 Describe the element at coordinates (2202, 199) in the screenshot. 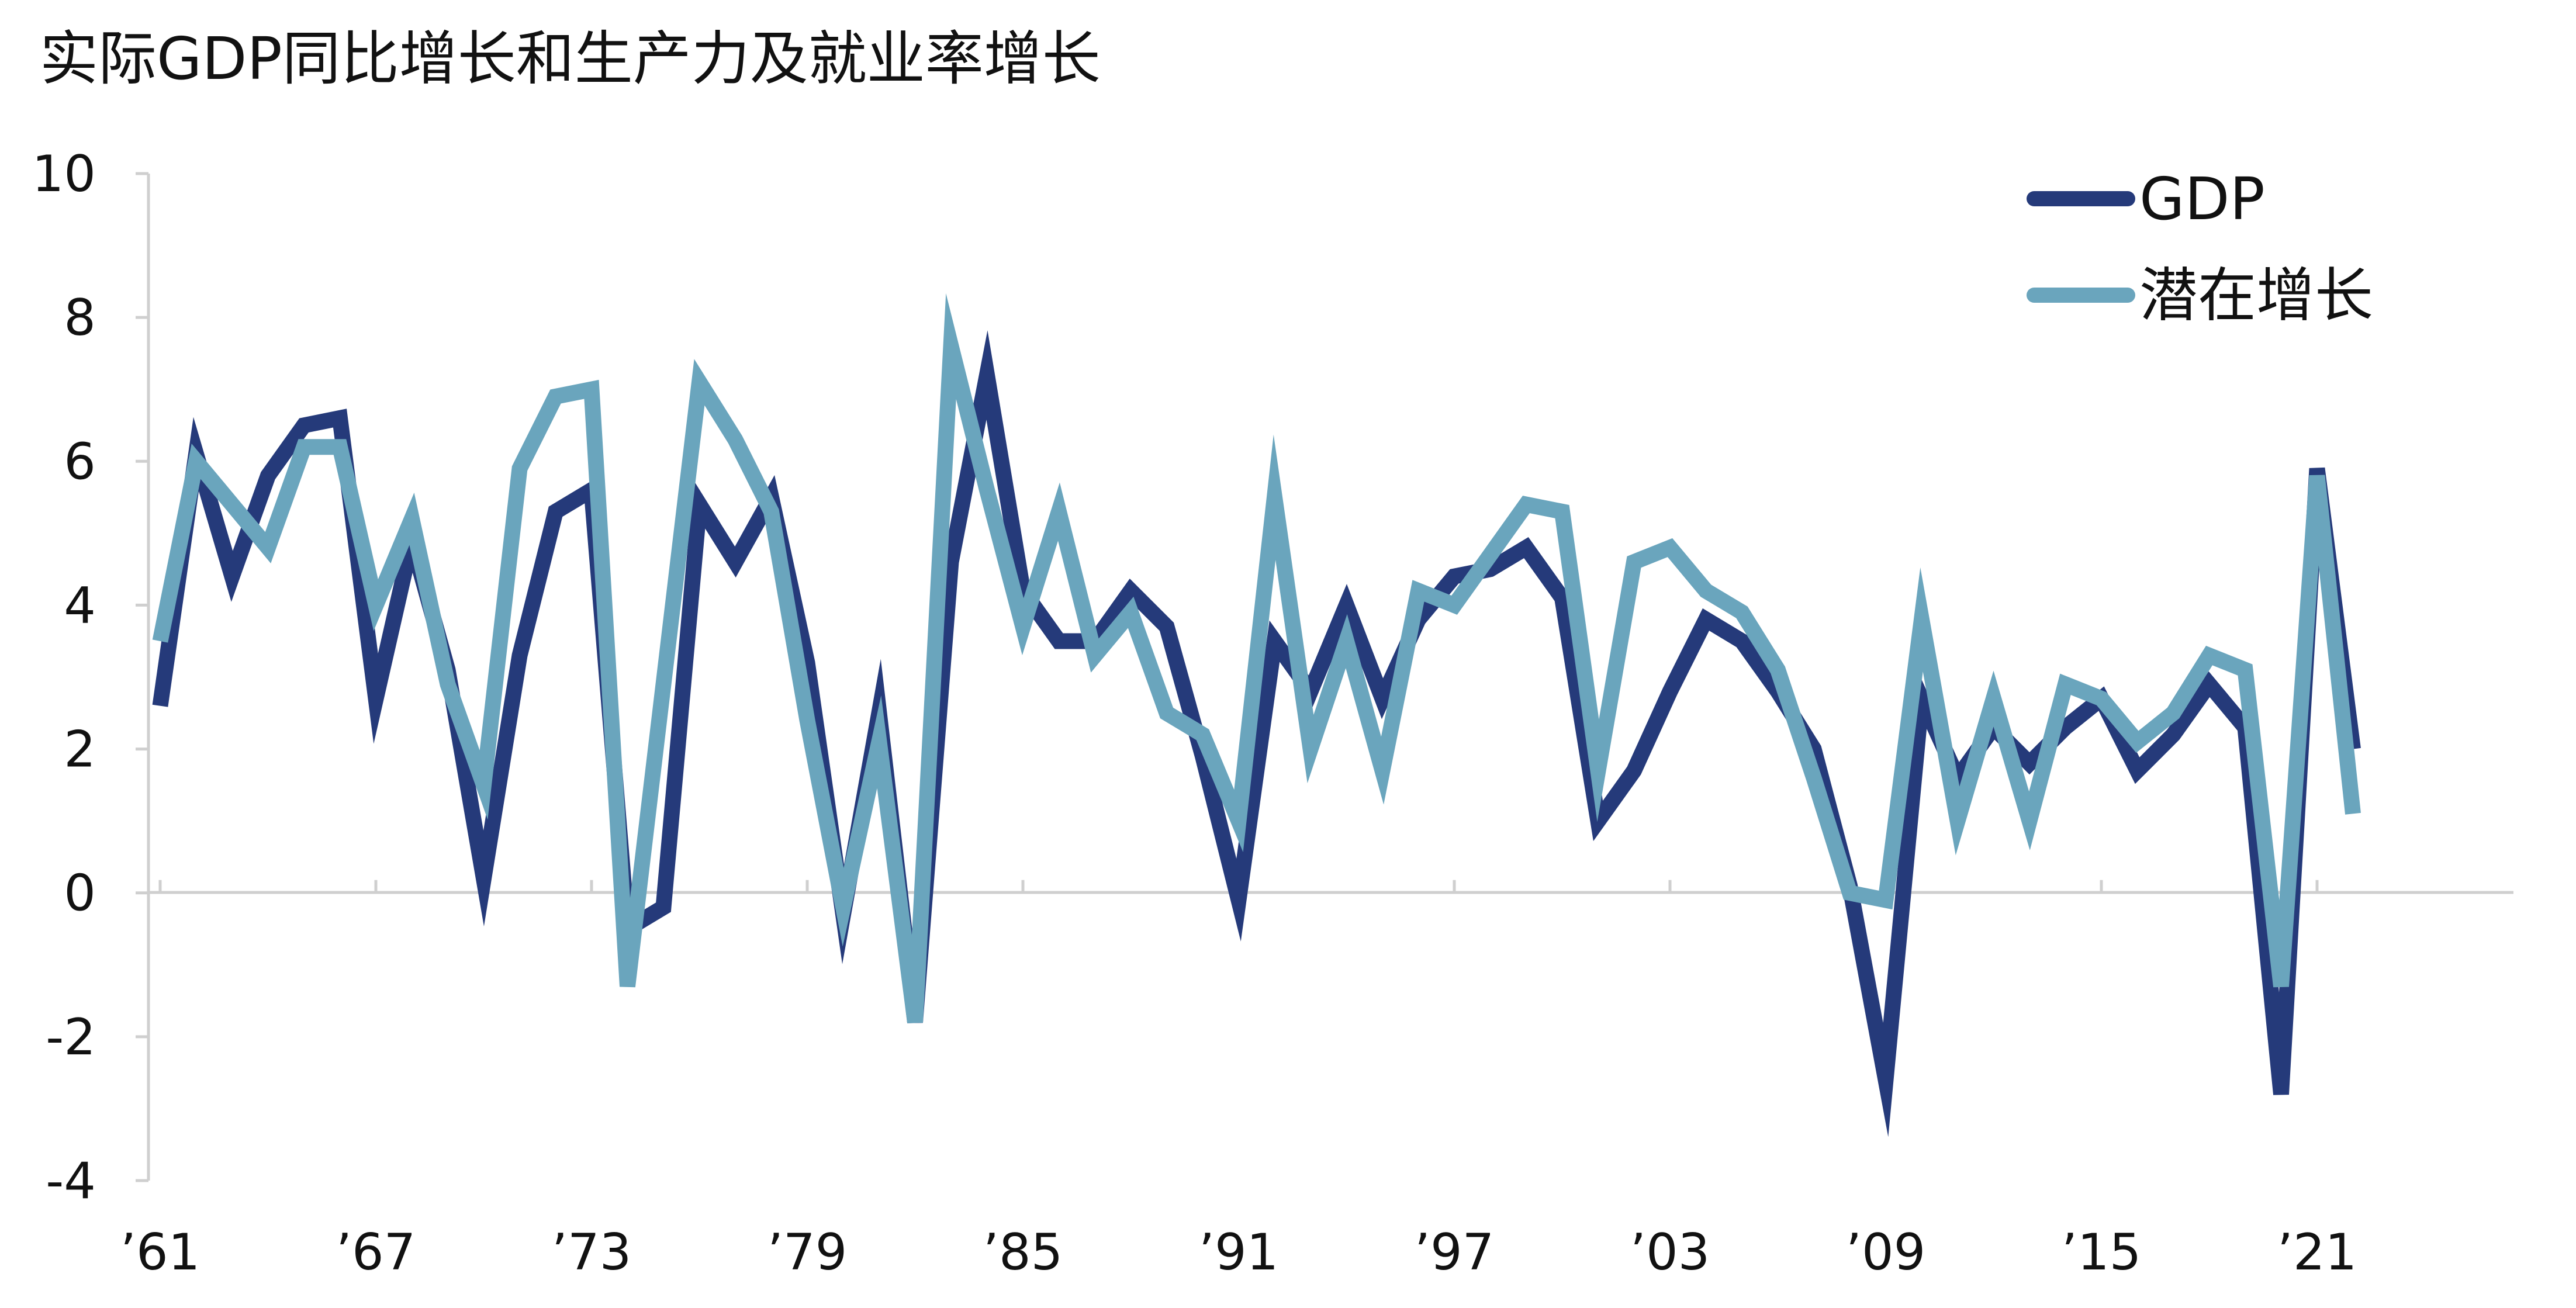

I see `legend-label-0: GDP` at that location.